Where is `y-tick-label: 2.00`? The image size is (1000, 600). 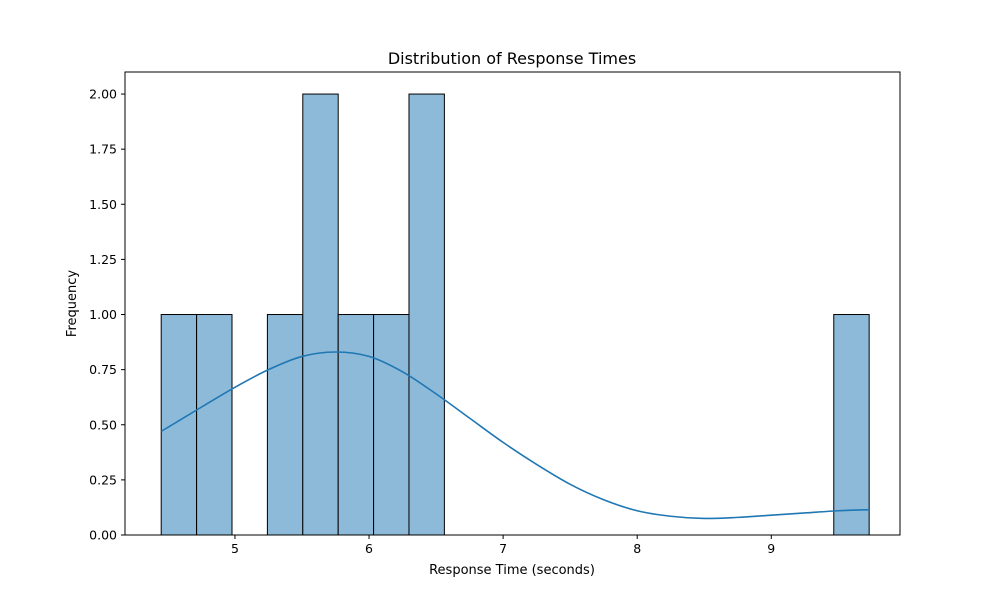 y-tick-label: 2.00 is located at coordinates (103, 94).